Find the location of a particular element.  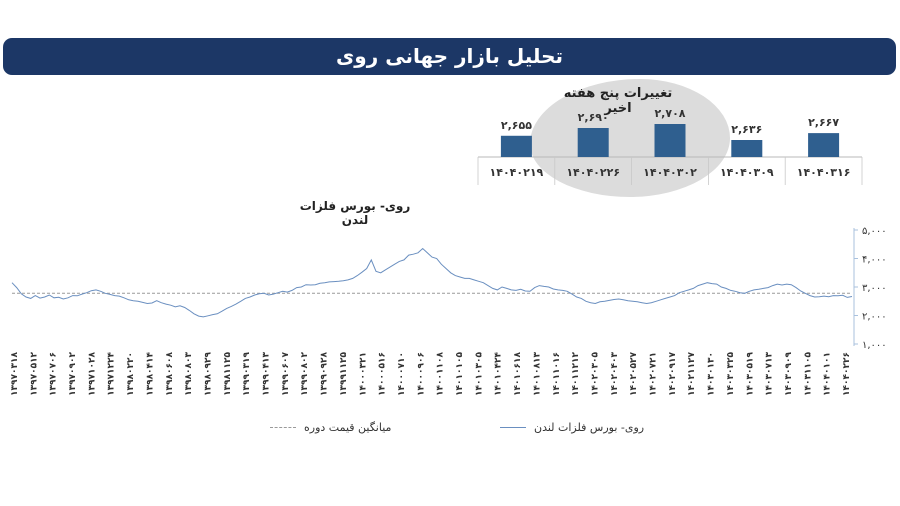

header-banner: تحلیل بازار جهانی روی is located at coordinates (449, 56).